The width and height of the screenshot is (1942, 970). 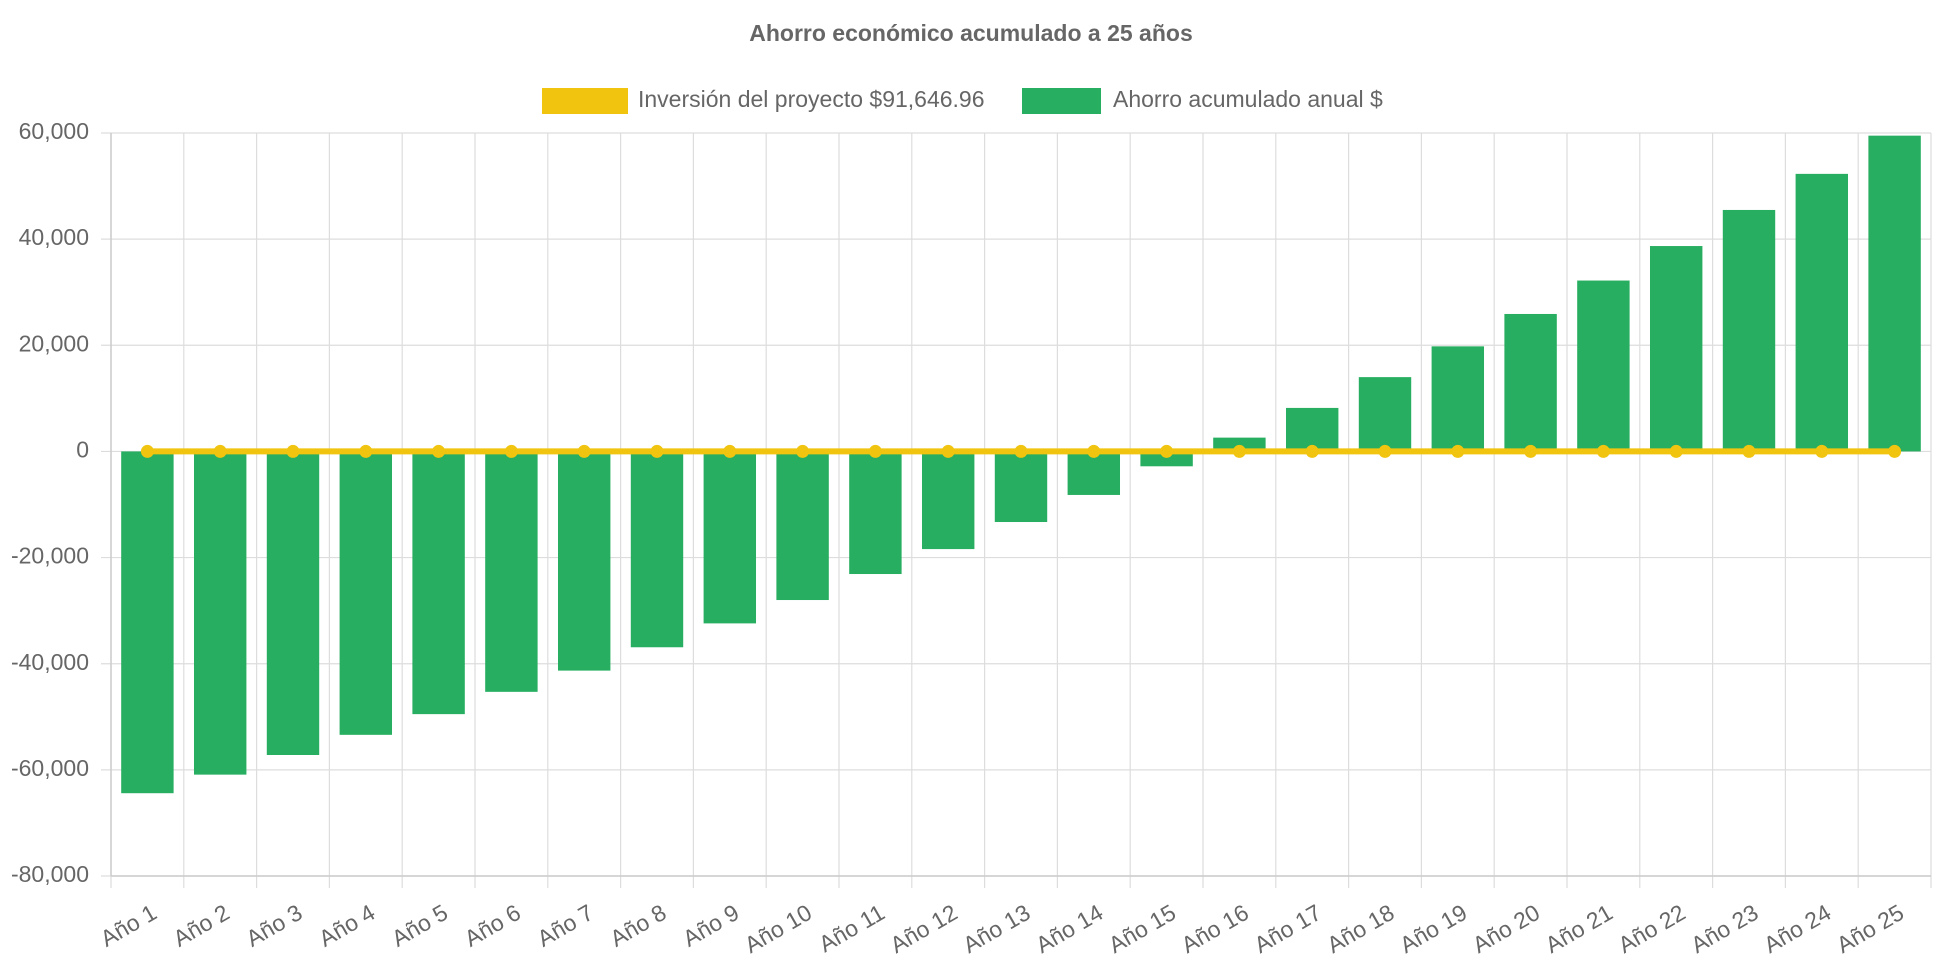 What do you see at coordinates (54, 343) in the screenshot?
I see `y-tick-label: 20,000` at bounding box center [54, 343].